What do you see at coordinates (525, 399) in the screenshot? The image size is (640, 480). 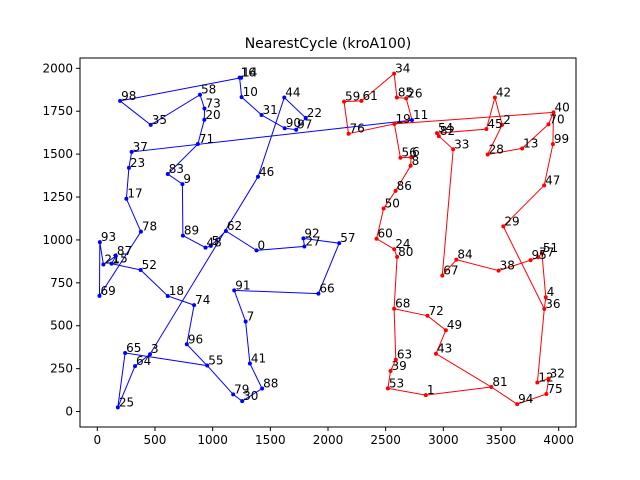 I see `node-label-94: 94` at bounding box center [525, 399].